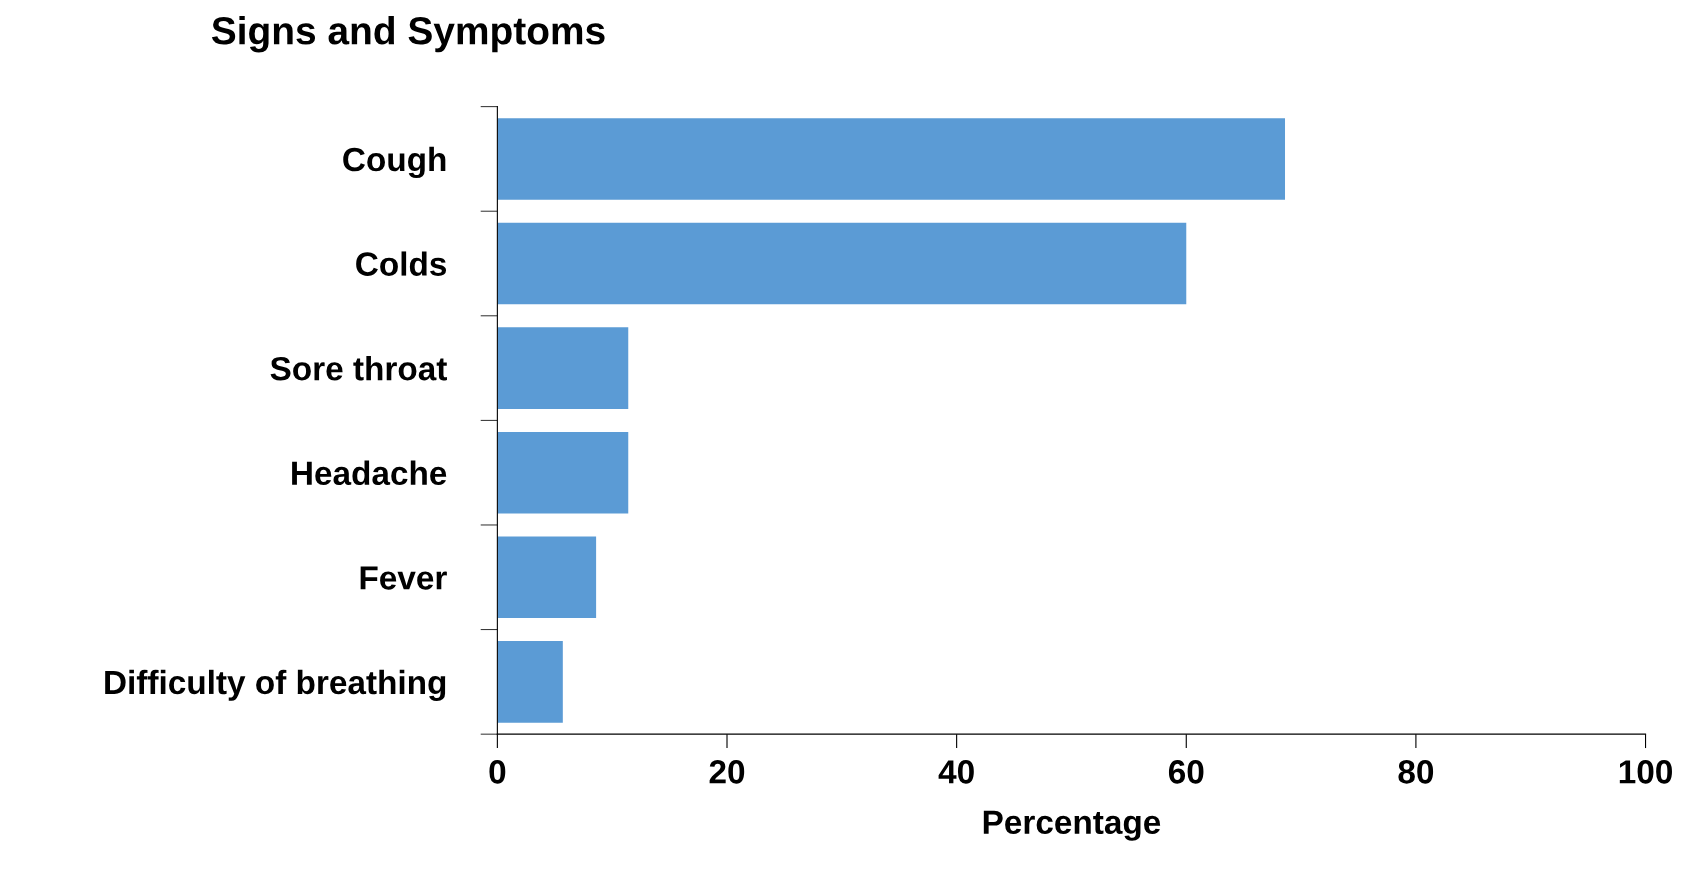 The image size is (1686, 874). I want to click on chart-title: Signs and Symptoms, so click(408, 34).